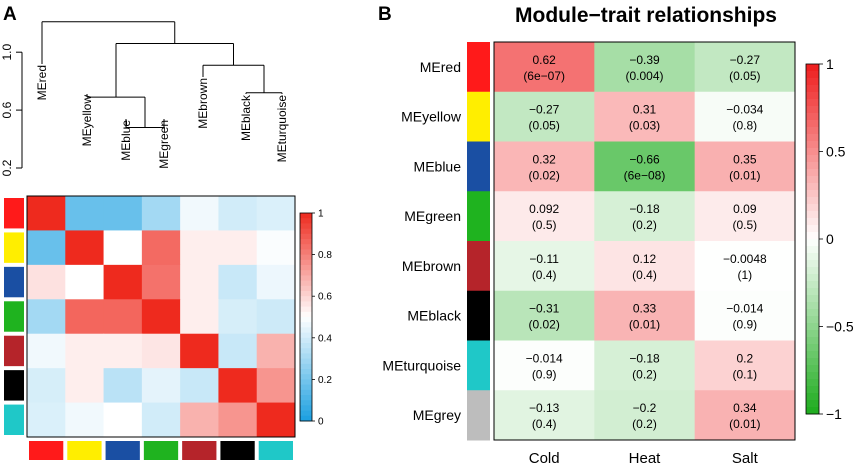  I want to click on legend-tick-label: 0.2, so click(325, 380).